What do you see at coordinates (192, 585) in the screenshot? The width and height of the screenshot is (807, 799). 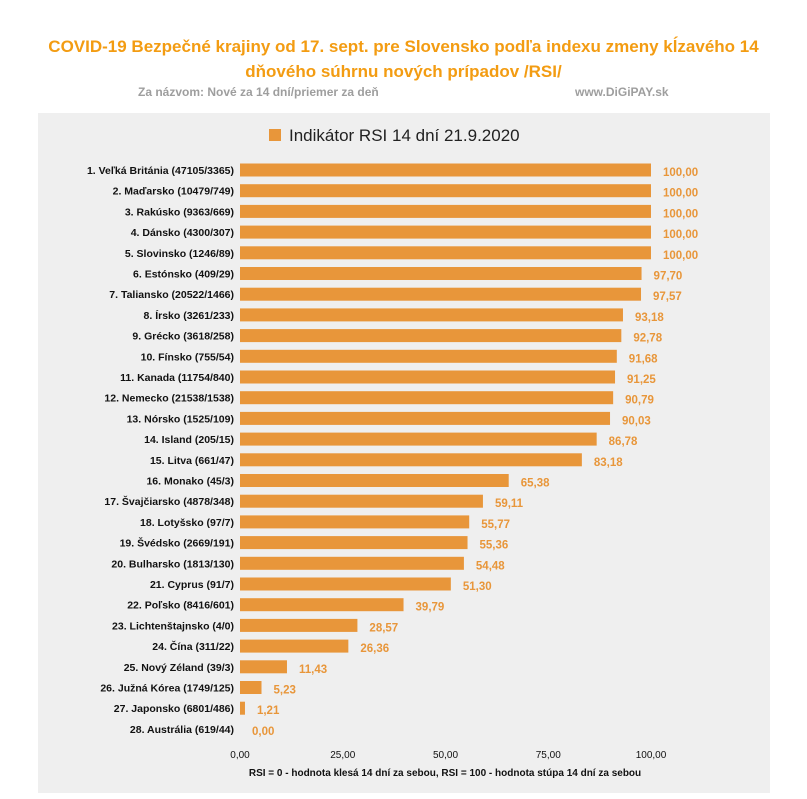 I see `category-label: 21. Cyprus (91/7)` at bounding box center [192, 585].